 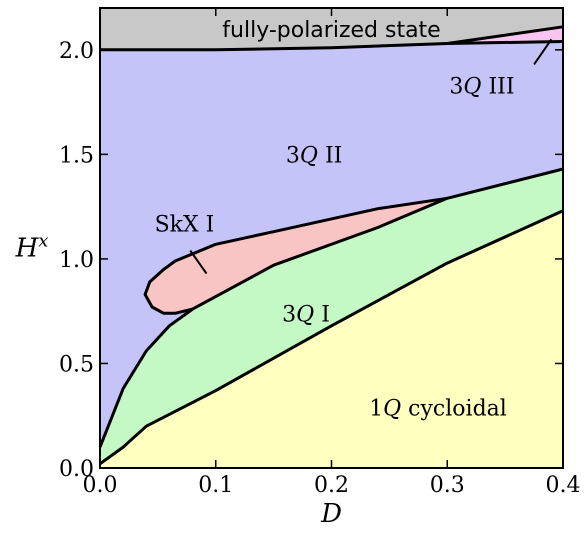 I want to click on region-label-3q-iii: 3Q III, so click(x=481, y=86).